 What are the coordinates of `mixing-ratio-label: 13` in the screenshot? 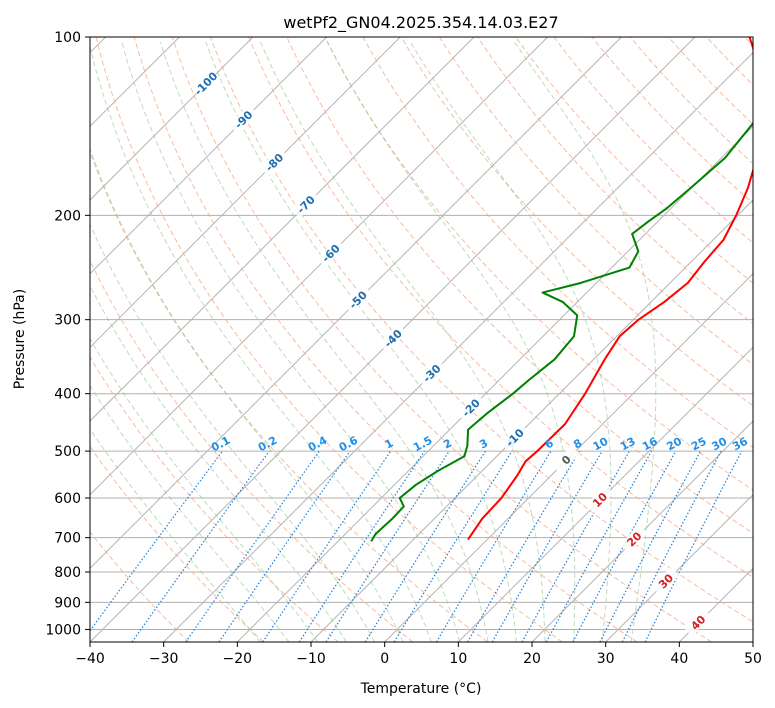 It's located at (628, 444).